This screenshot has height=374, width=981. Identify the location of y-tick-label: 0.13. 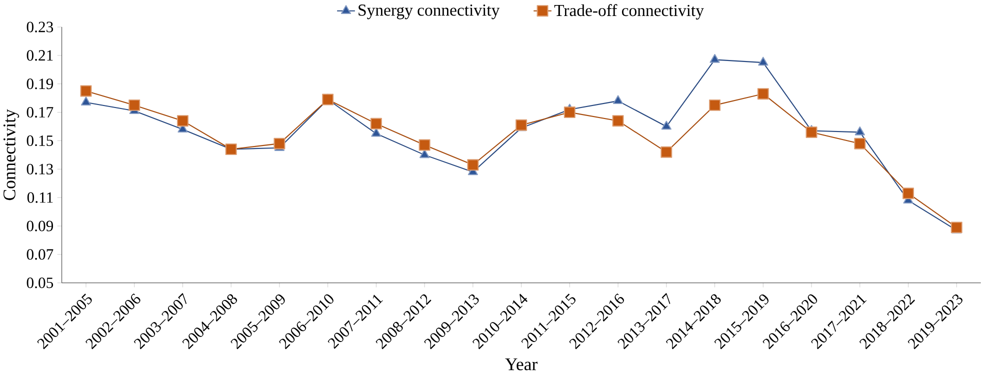
(40, 169).